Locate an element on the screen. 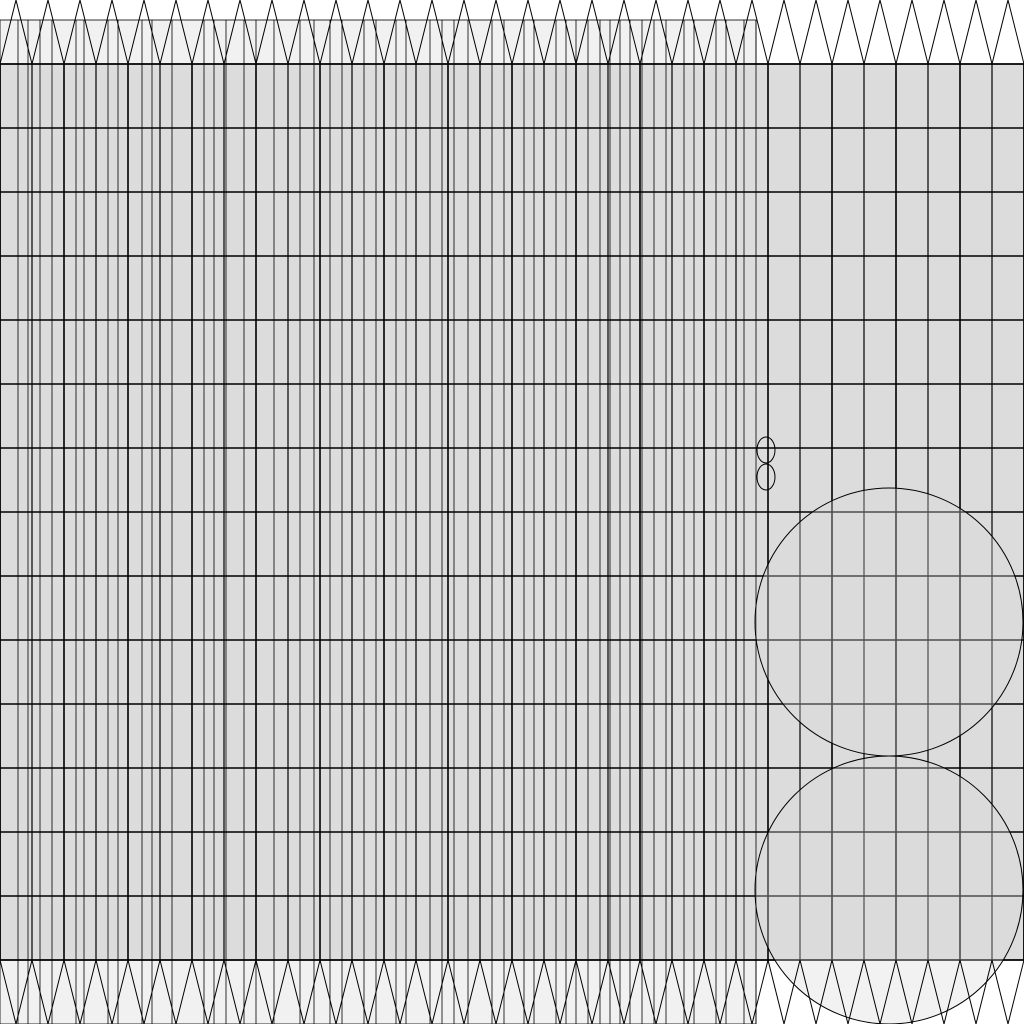 The image size is (1024, 1024). large-circle-lower is located at coordinates (889, 889).